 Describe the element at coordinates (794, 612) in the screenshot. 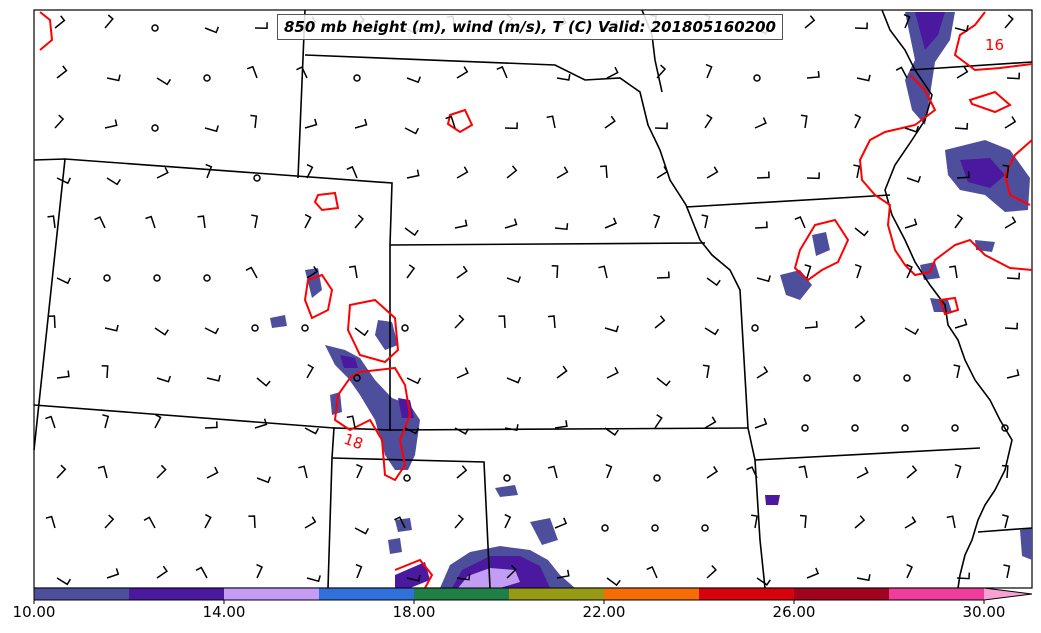

I see `colorbar-tick-5: 26.00` at that location.